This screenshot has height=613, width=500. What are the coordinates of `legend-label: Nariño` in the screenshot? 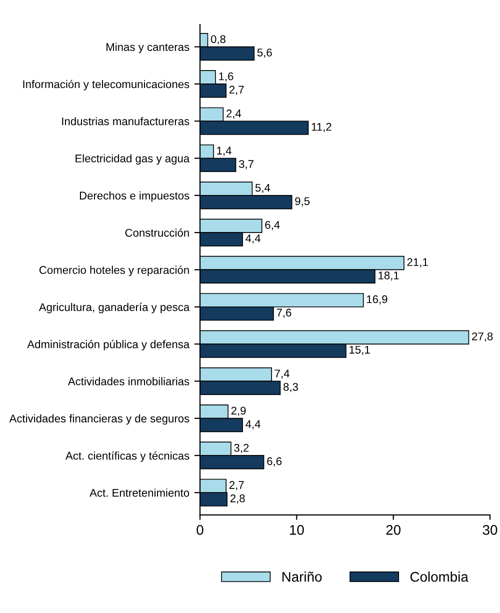 It's located at (302, 577).